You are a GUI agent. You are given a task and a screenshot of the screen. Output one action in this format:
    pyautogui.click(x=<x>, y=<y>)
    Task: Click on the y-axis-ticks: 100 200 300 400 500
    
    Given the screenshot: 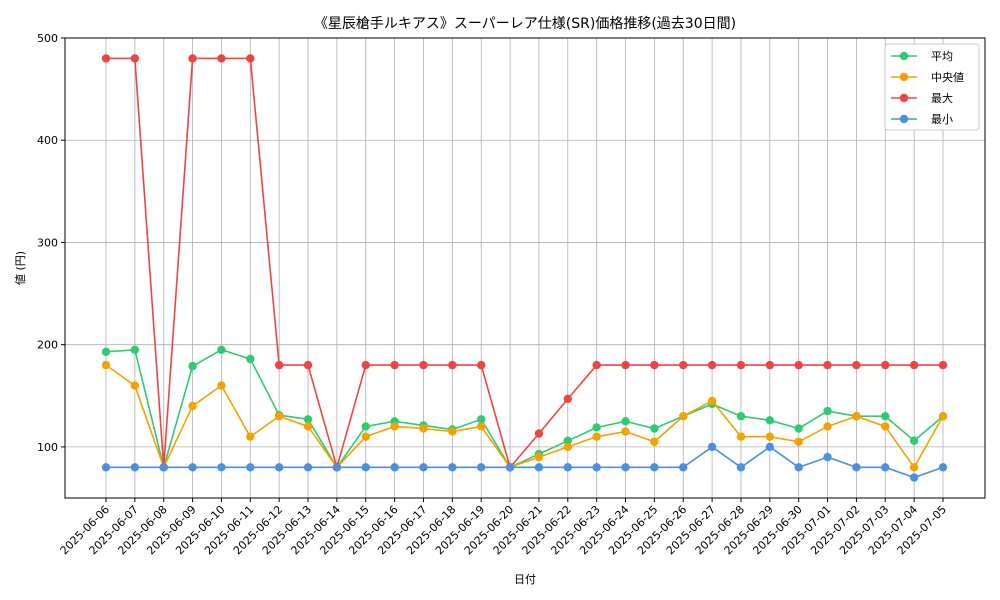 What is the action you would take?
    pyautogui.click(x=51, y=243)
    